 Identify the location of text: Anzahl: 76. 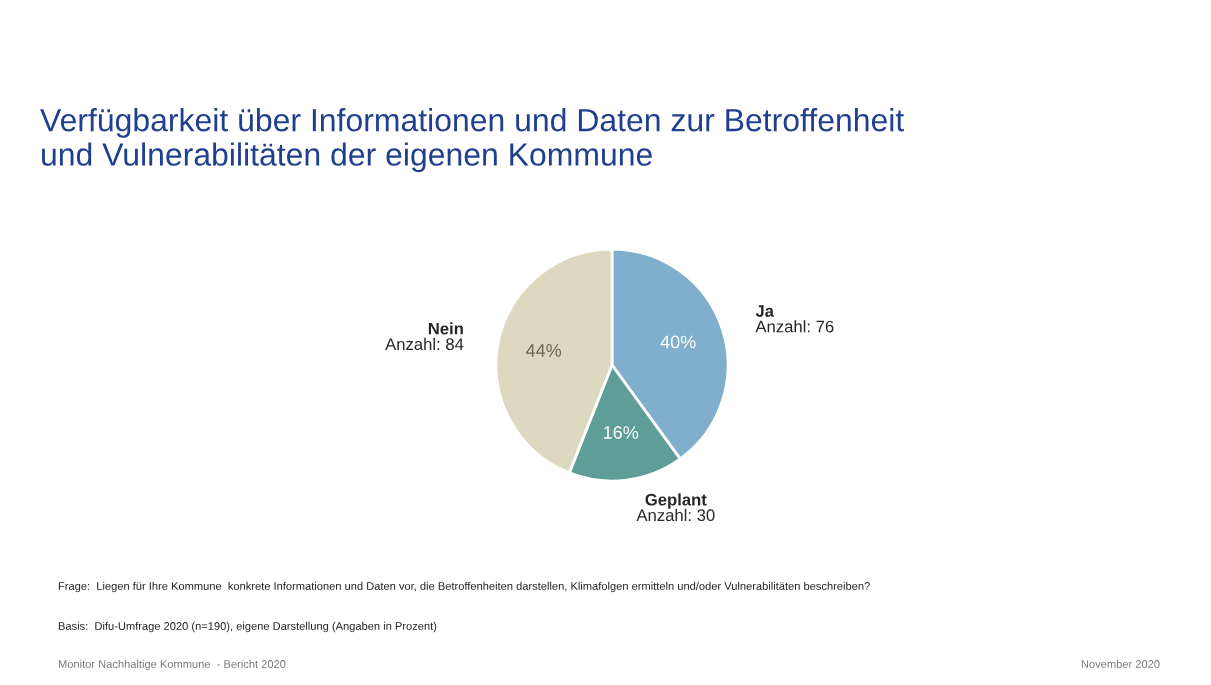
(794, 326).